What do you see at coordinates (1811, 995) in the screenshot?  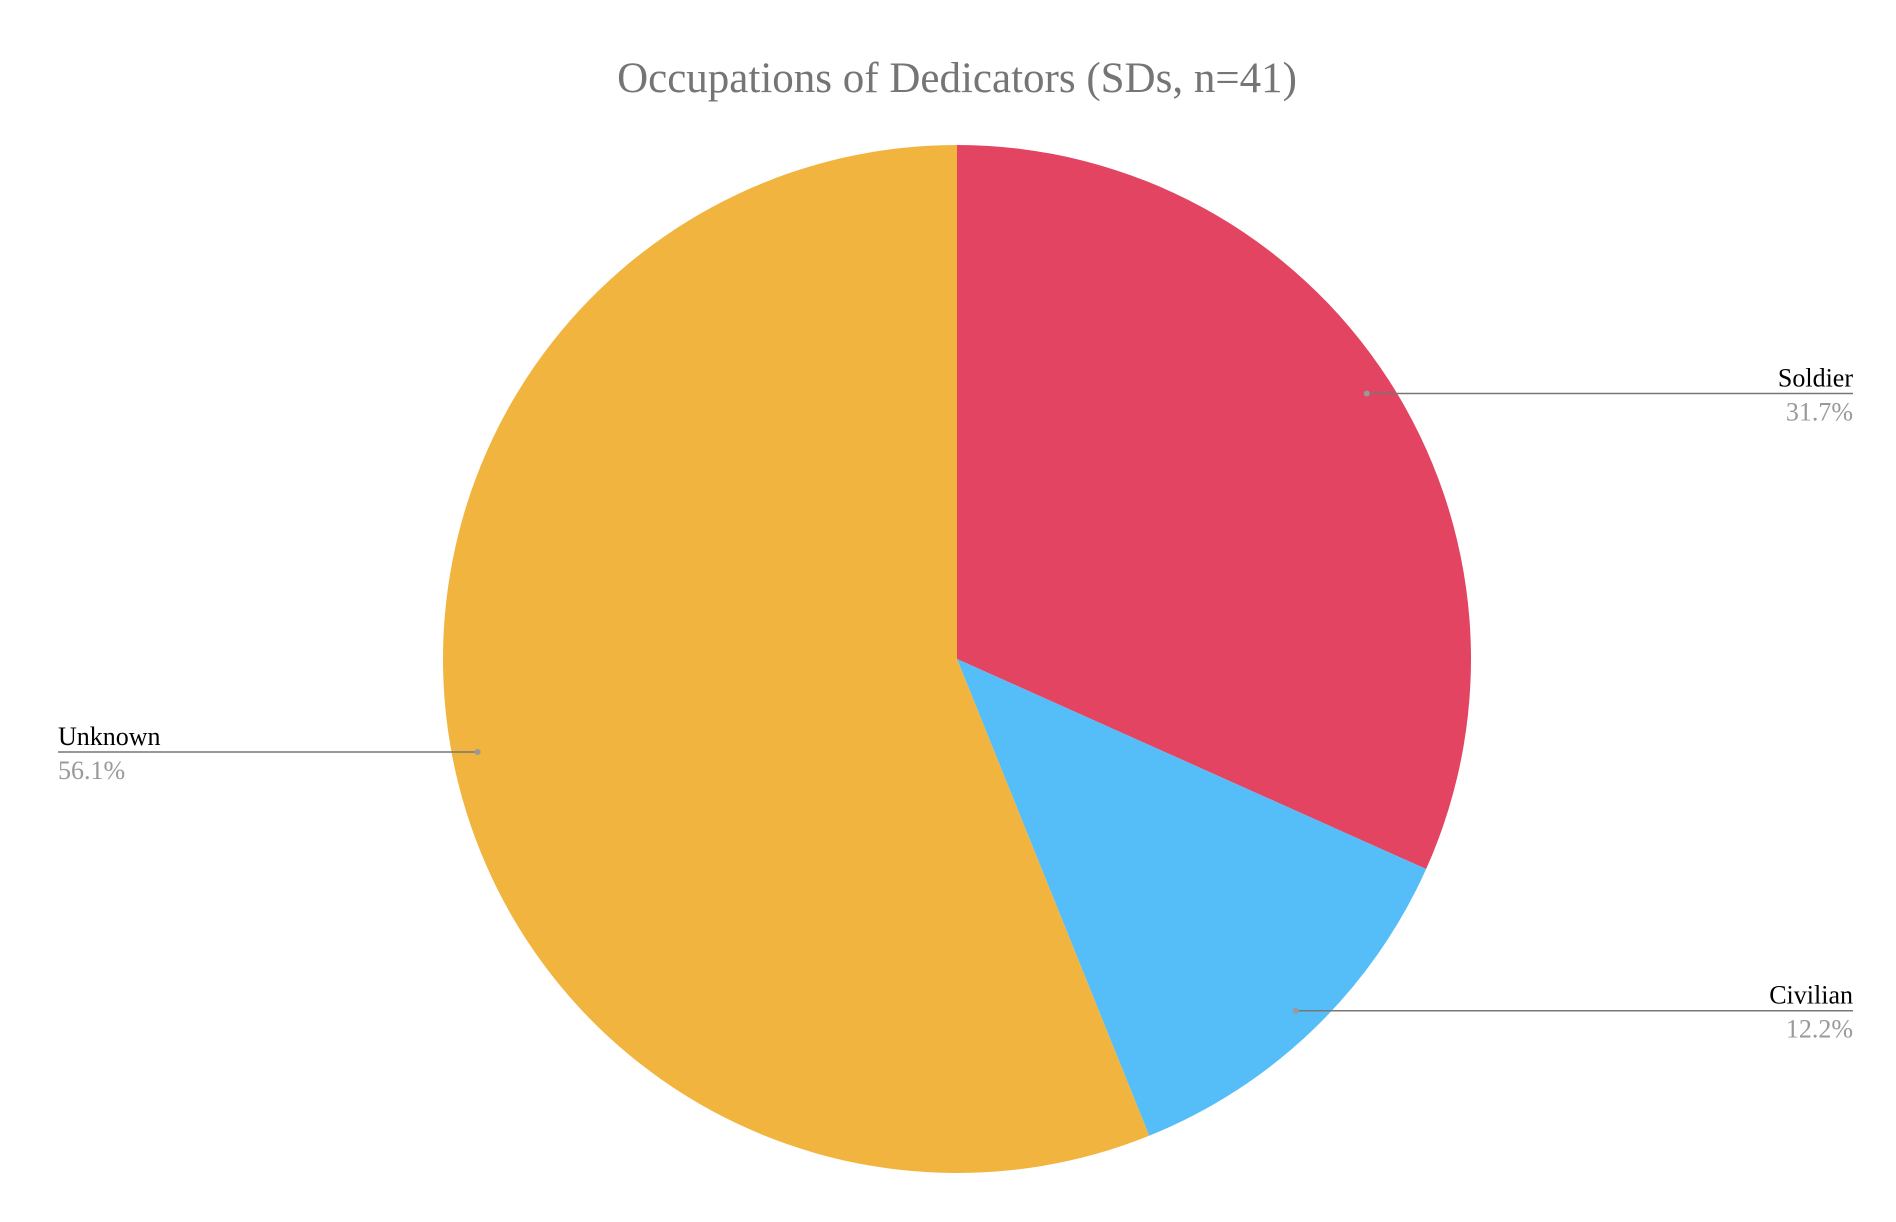 I see `slice-label: Civilian` at bounding box center [1811, 995].